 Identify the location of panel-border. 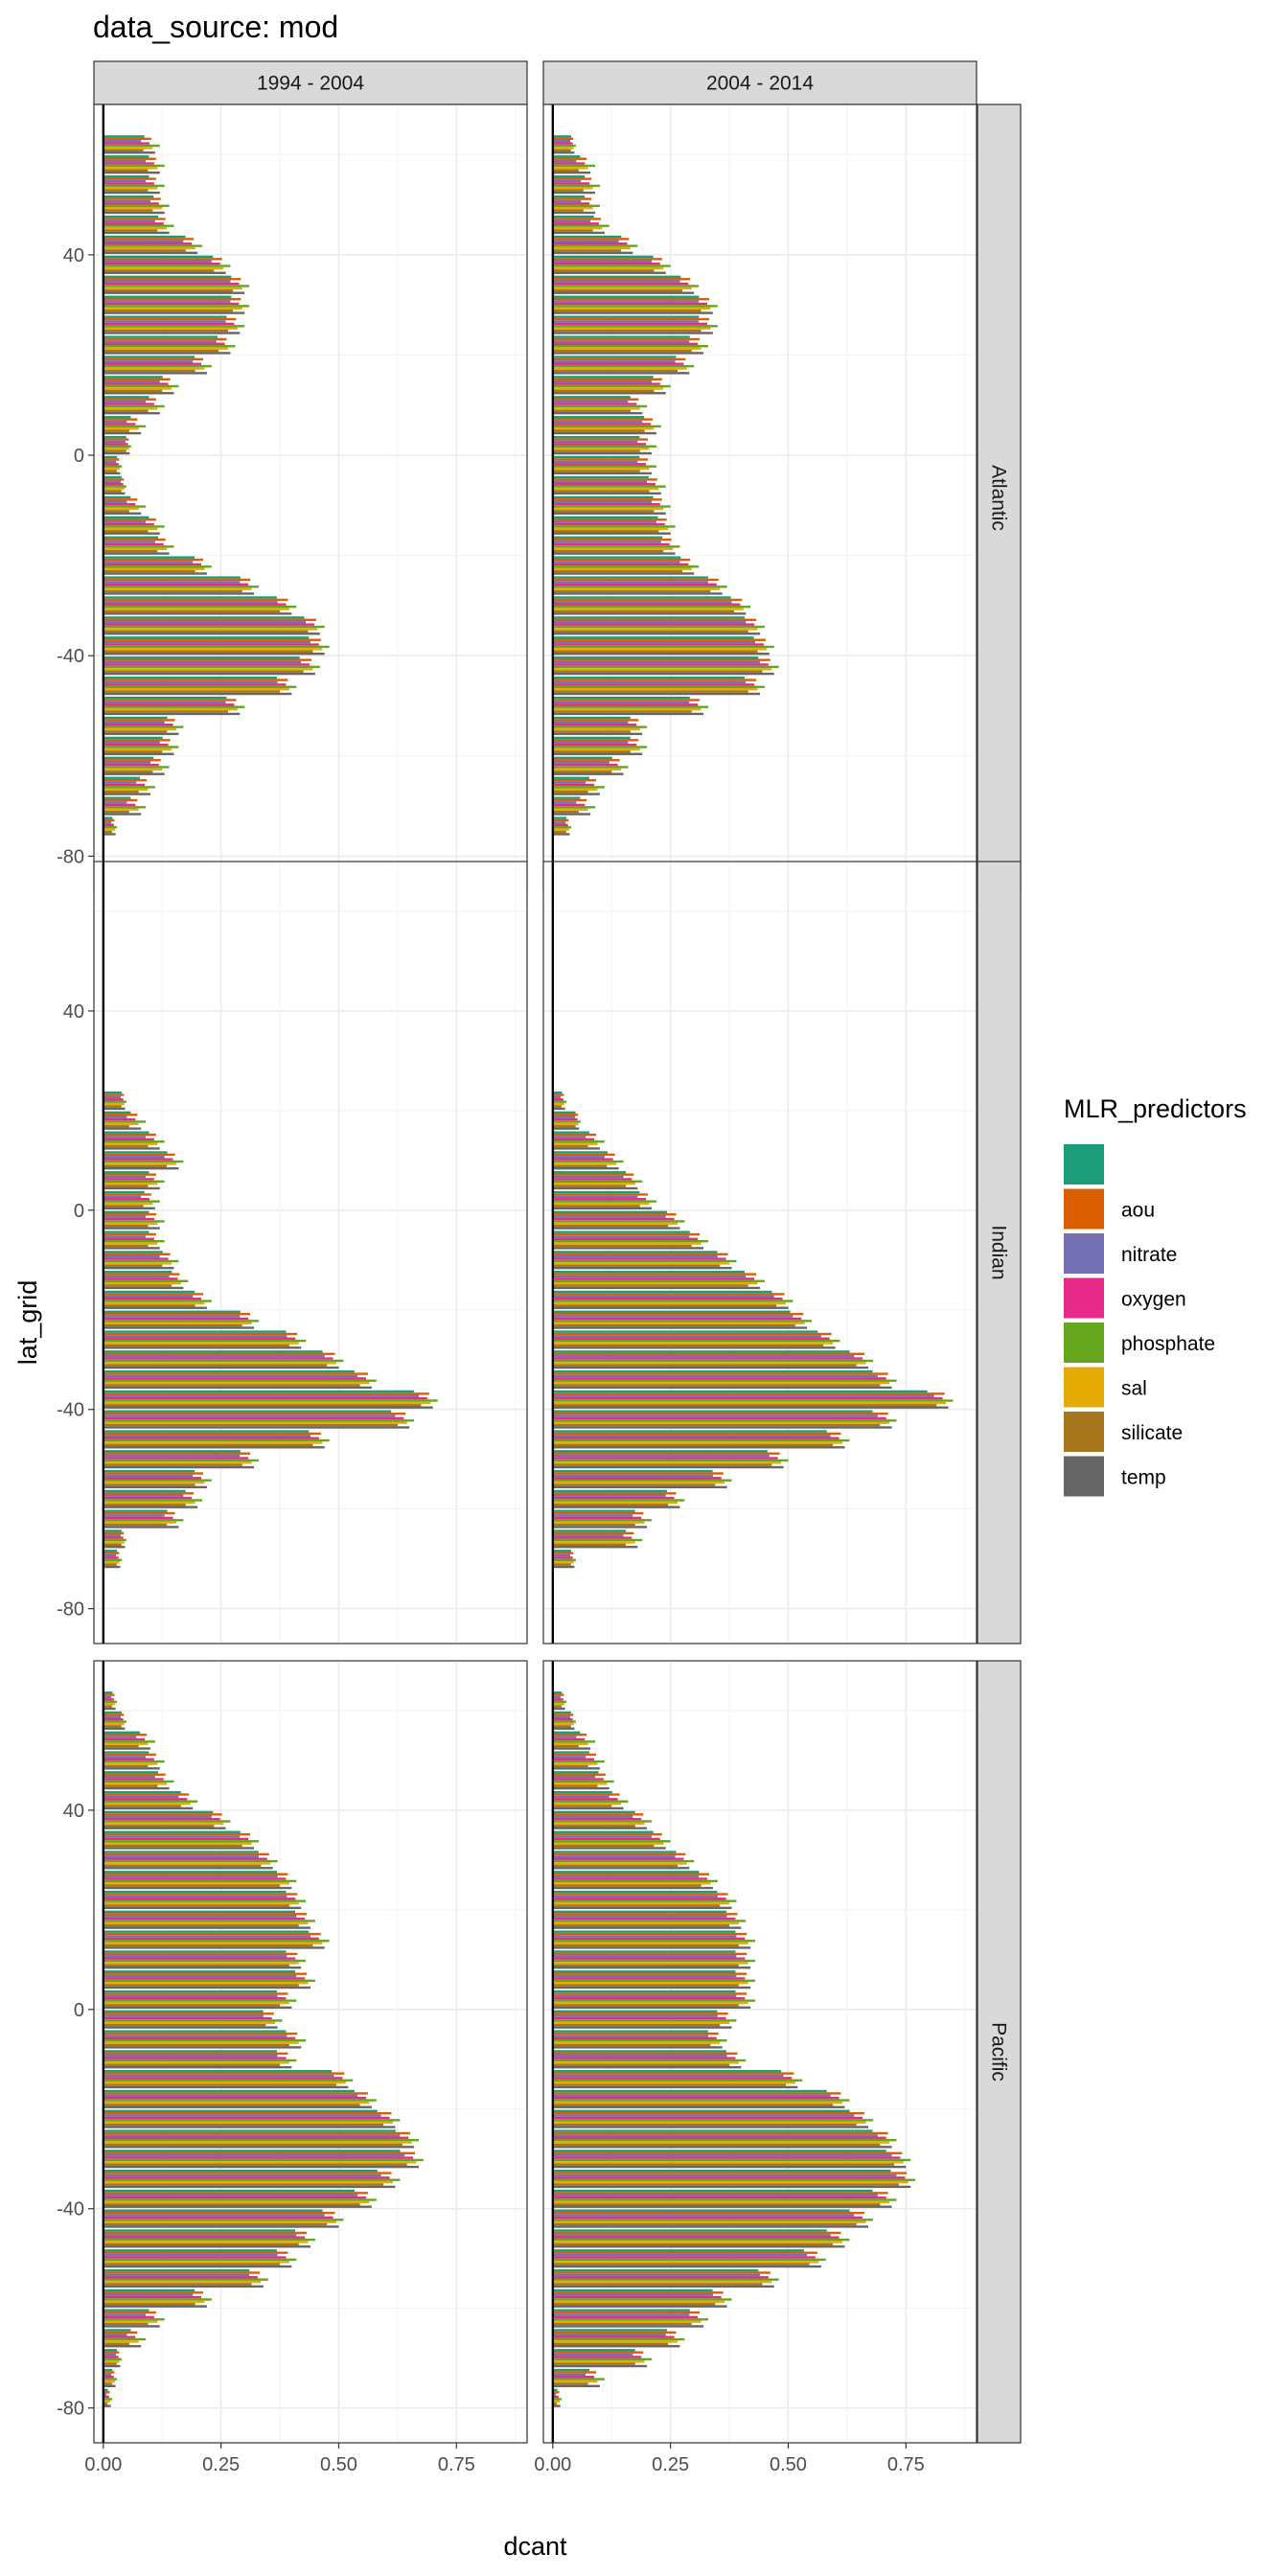
(310, 1252).